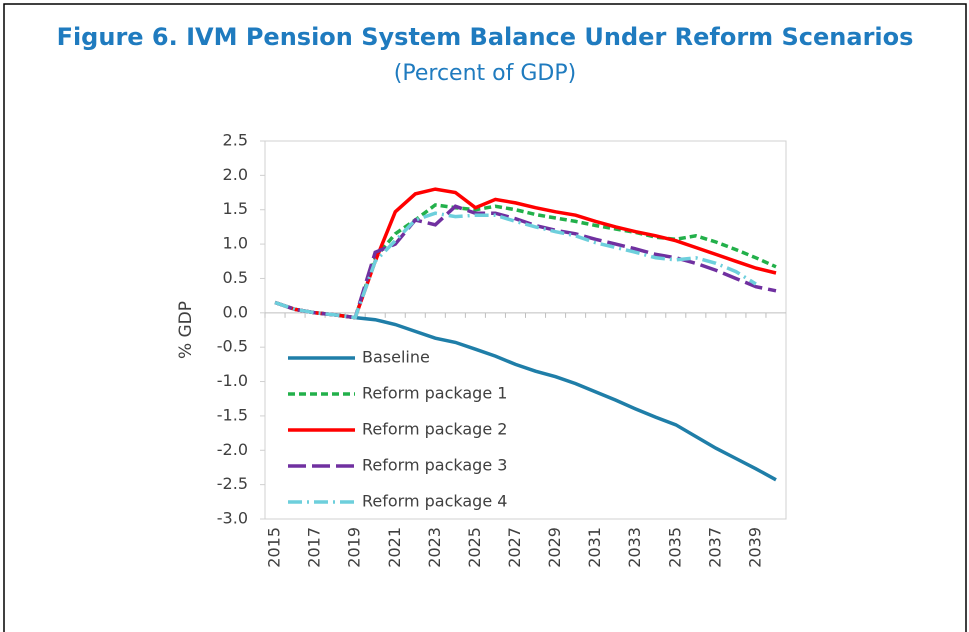  I want to click on y-axis-title: % GDP, so click(186, 330).